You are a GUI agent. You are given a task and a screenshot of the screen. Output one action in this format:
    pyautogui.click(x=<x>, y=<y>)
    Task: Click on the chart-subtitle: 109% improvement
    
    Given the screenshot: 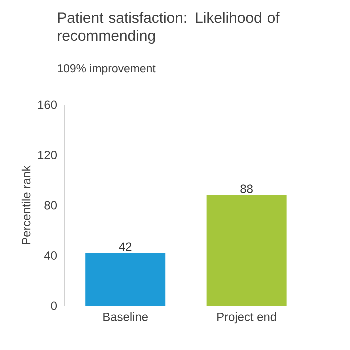 What is the action you would take?
    pyautogui.click(x=107, y=69)
    